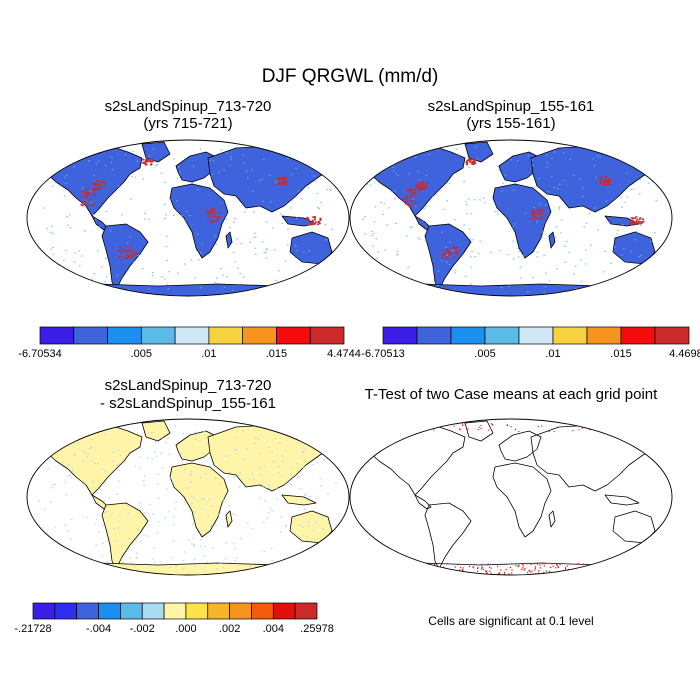 Image resolution: width=700 pixels, height=700 pixels. What do you see at coordinates (188, 106) in the screenshot?
I see `panel-1-title-line1: s2sLandSpinup_713-720` at bounding box center [188, 106].